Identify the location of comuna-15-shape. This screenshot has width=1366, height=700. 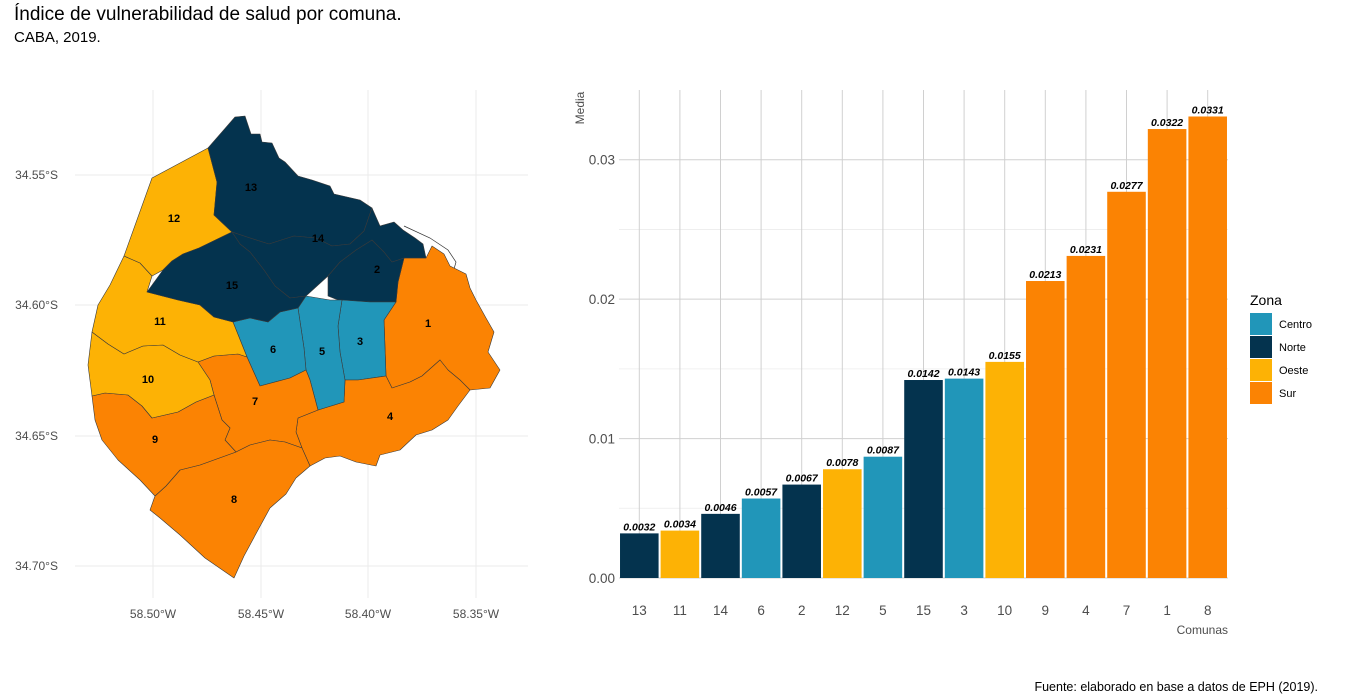
(226, 277).